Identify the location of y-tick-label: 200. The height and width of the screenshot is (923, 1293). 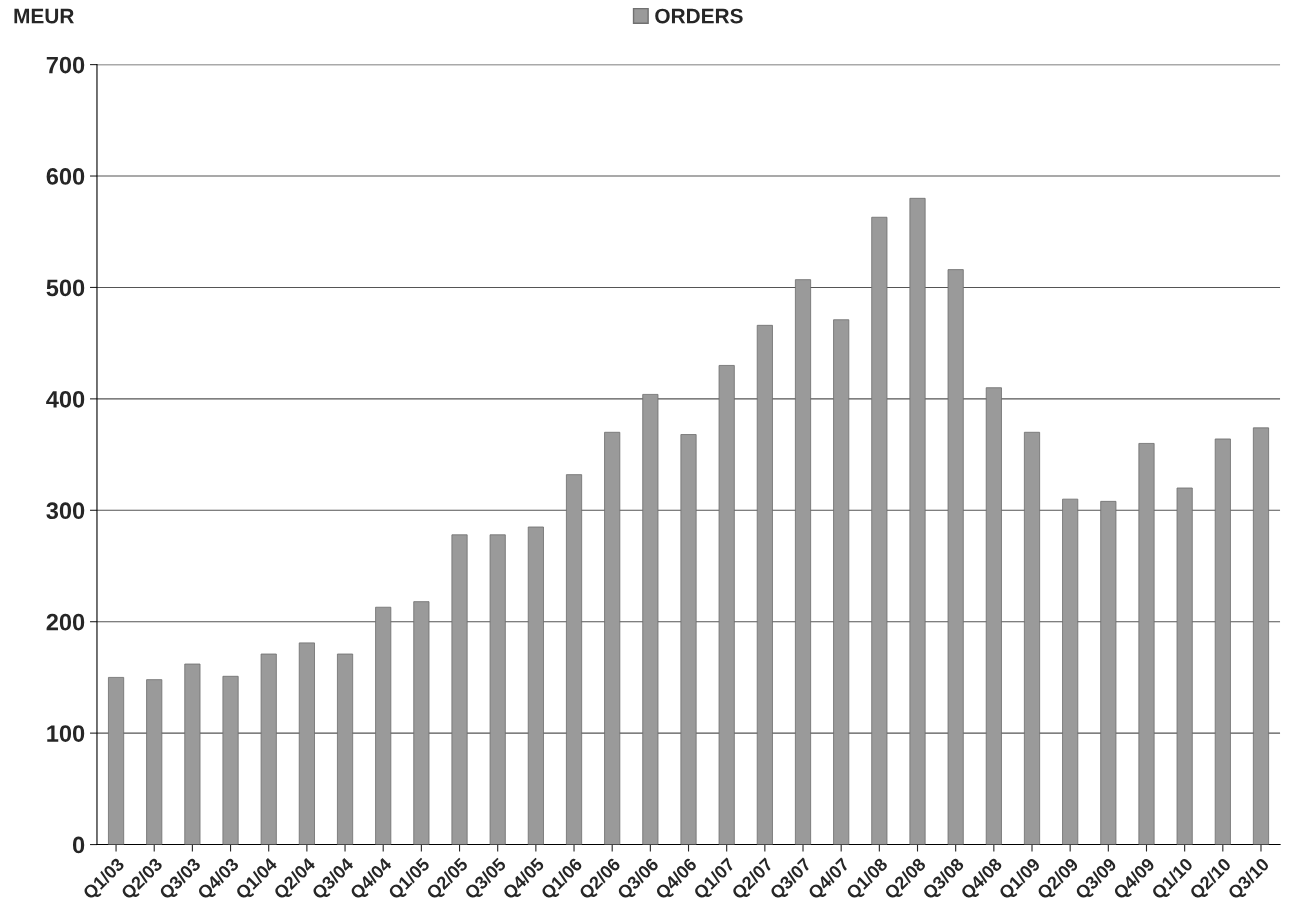
(65, 622).